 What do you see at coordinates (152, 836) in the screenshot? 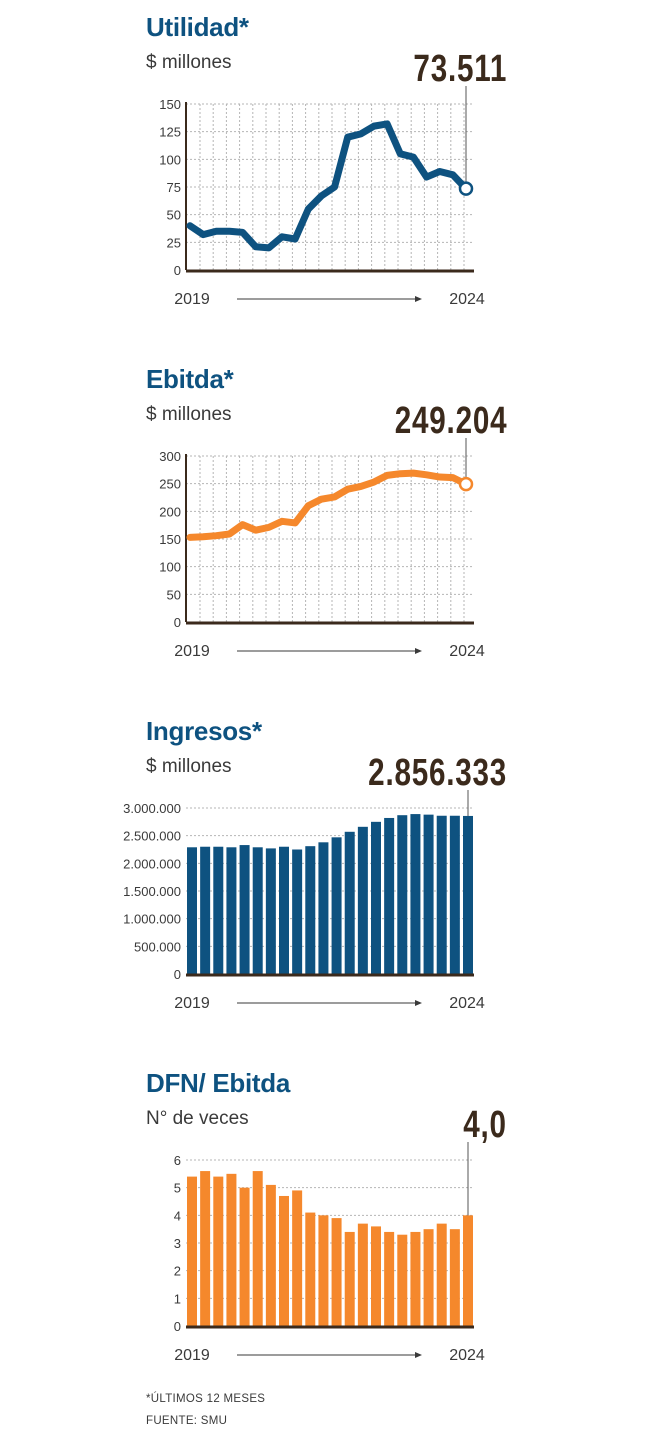
I see `y-tick-label: 2.500.000` at bounding box center [152, 836].